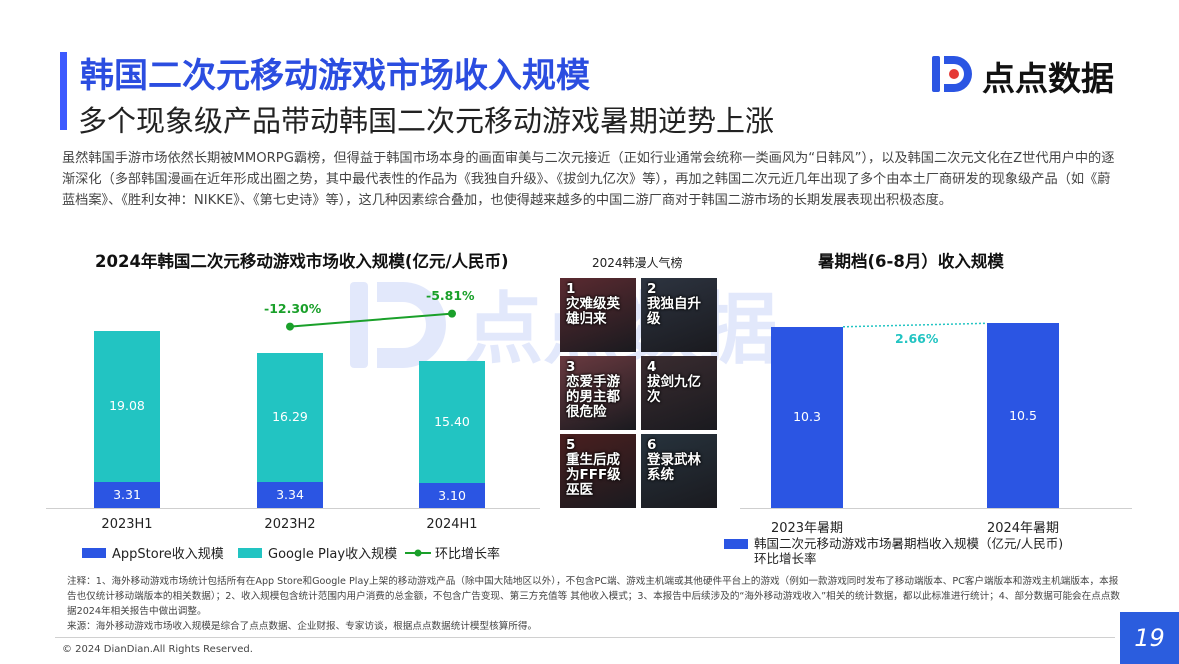 Image resolution: width=1179 pixels, height=664 pixels. What do you see at coordinates (911, 261) in the screenshot?
I see `right-chart-title: 暑期档(6-8月）收入规模` at bounding box center [911, 261].